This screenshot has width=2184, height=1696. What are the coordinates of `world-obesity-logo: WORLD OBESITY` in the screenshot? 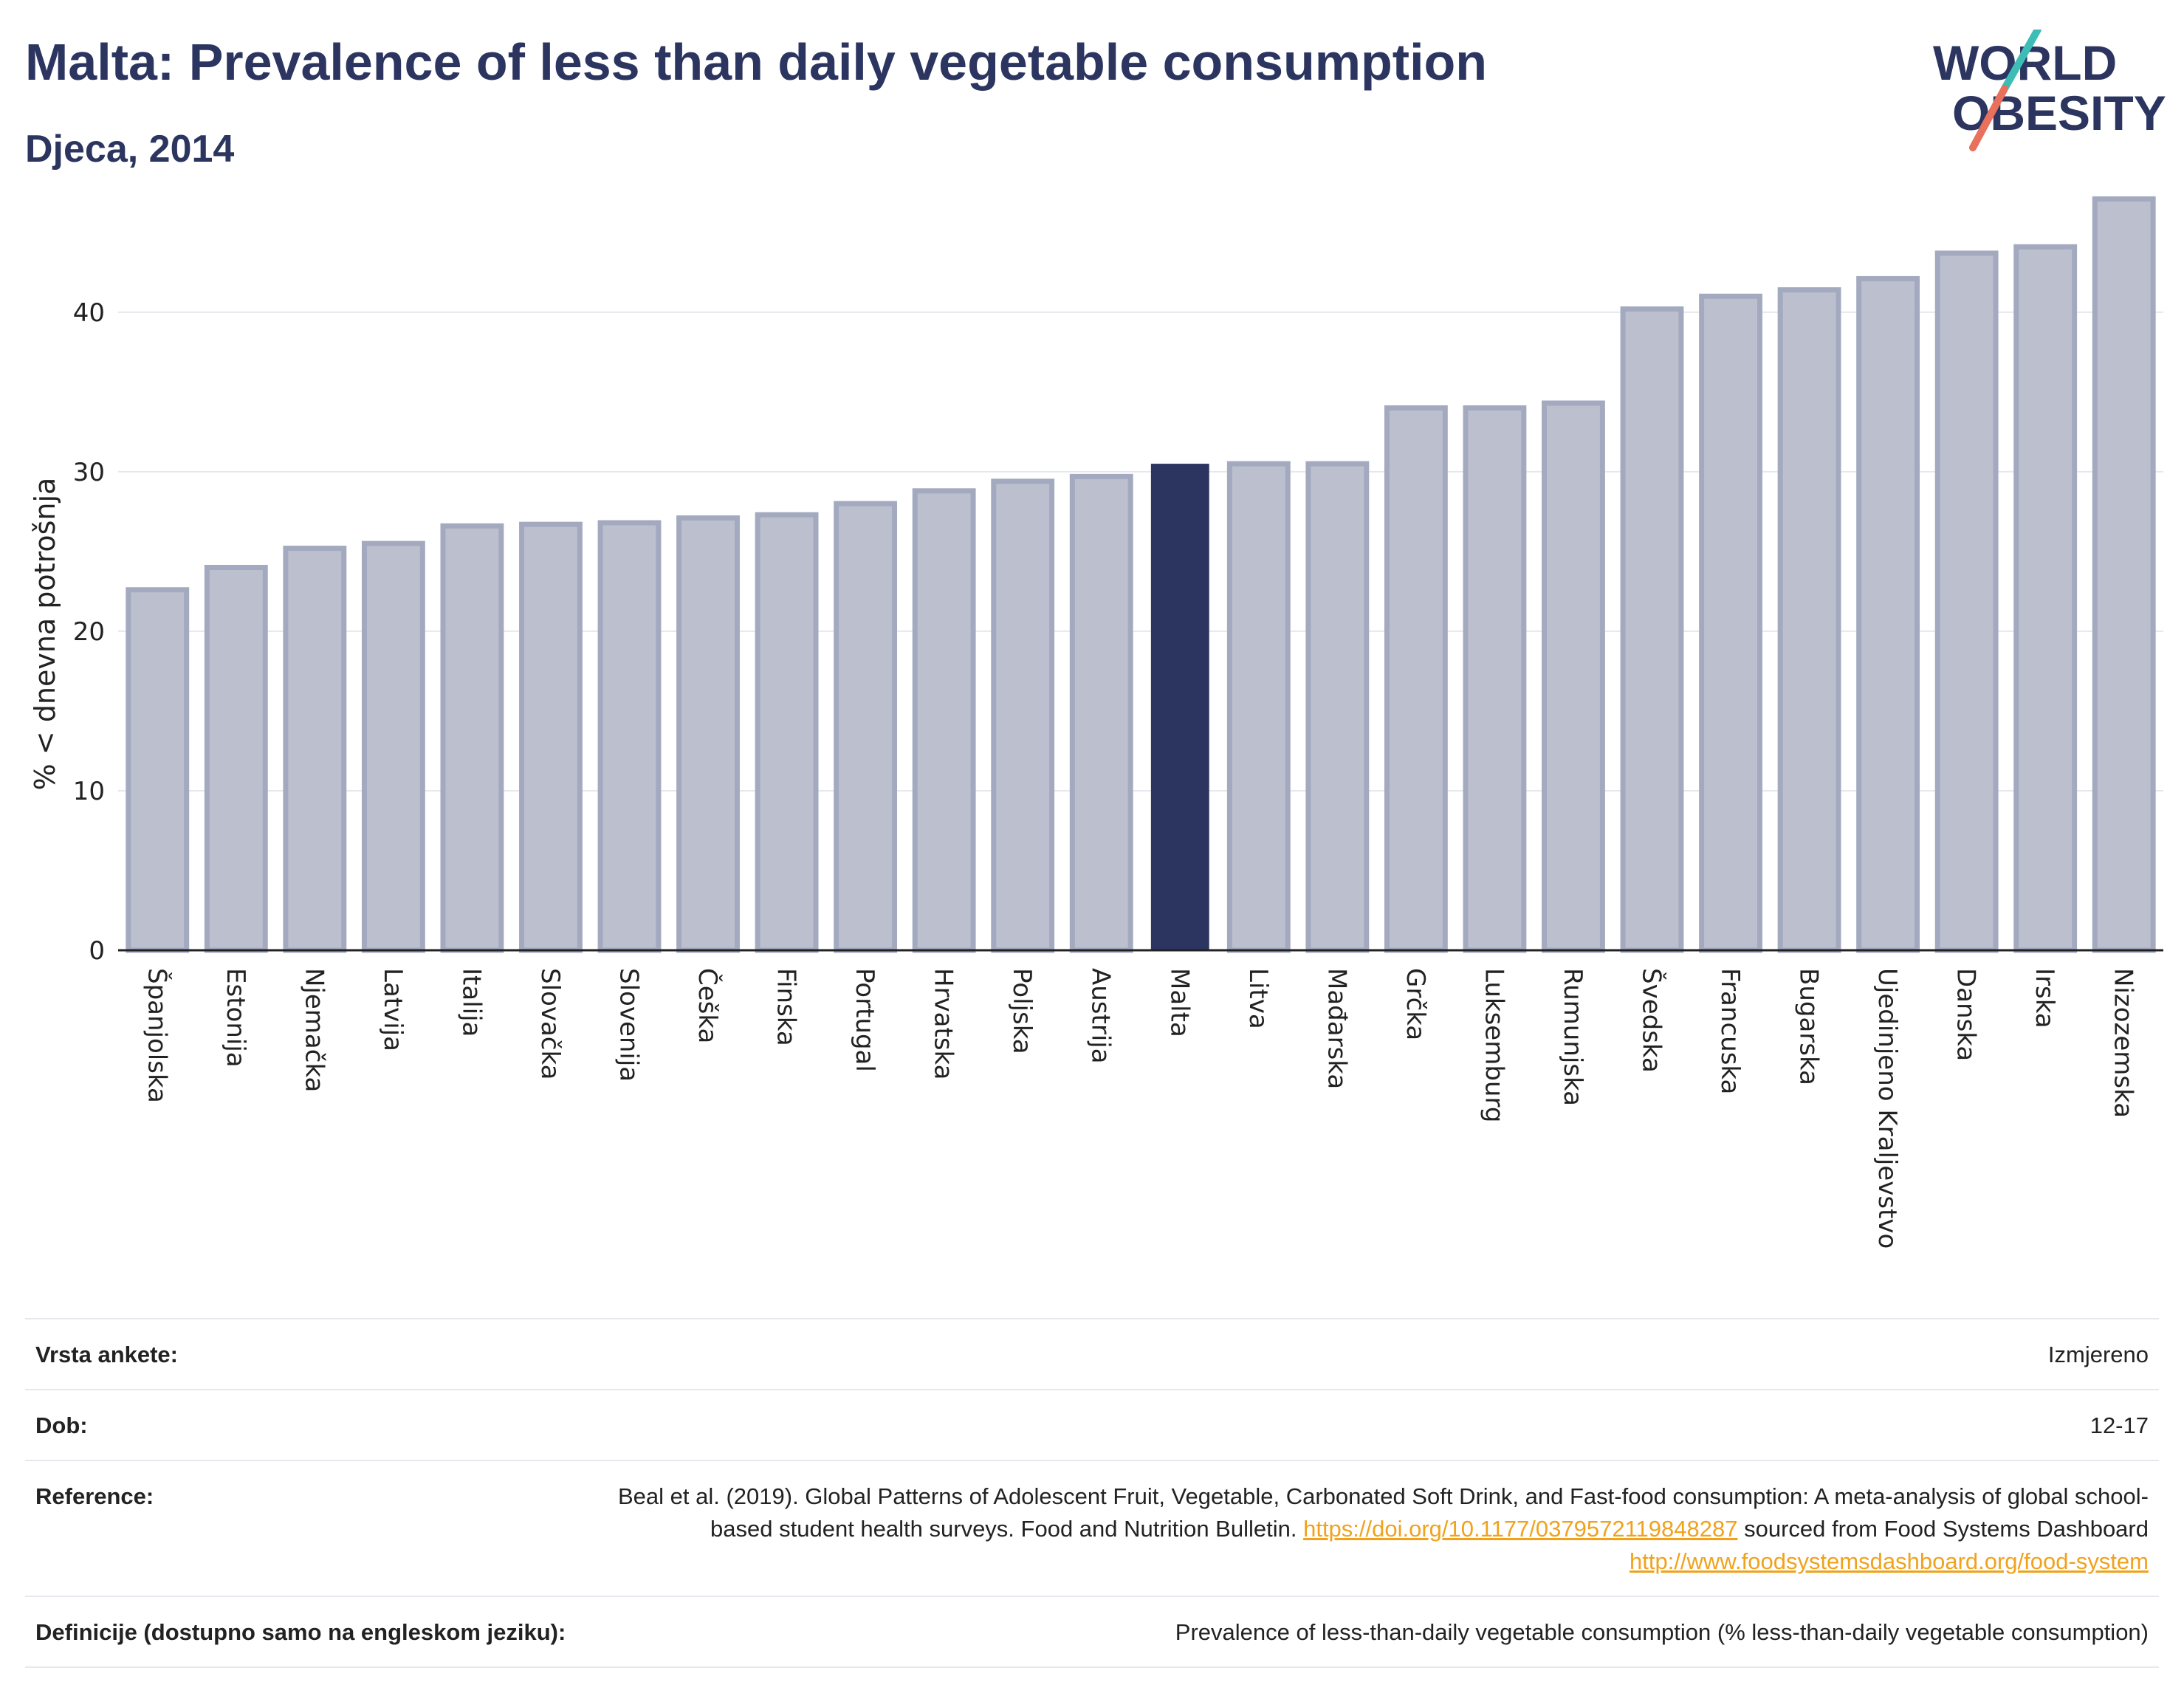 It's located at (2050, 90).